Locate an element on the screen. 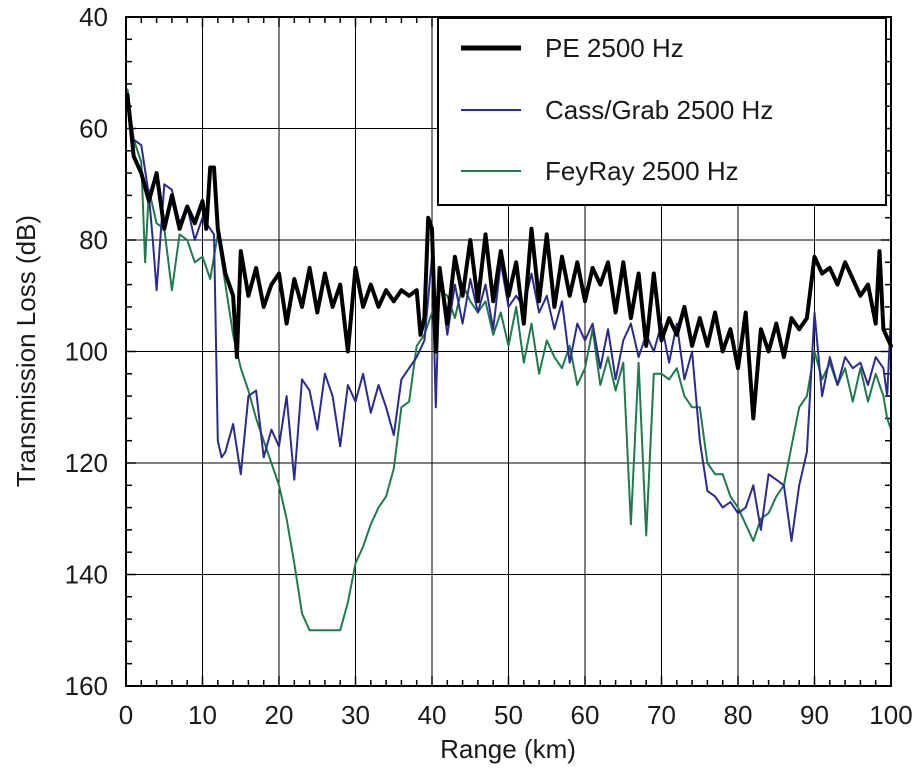 The image size is (921, 780). y-tick-labels: 40 60 80 100 120 140 160 is located at coordinates (86, 351).